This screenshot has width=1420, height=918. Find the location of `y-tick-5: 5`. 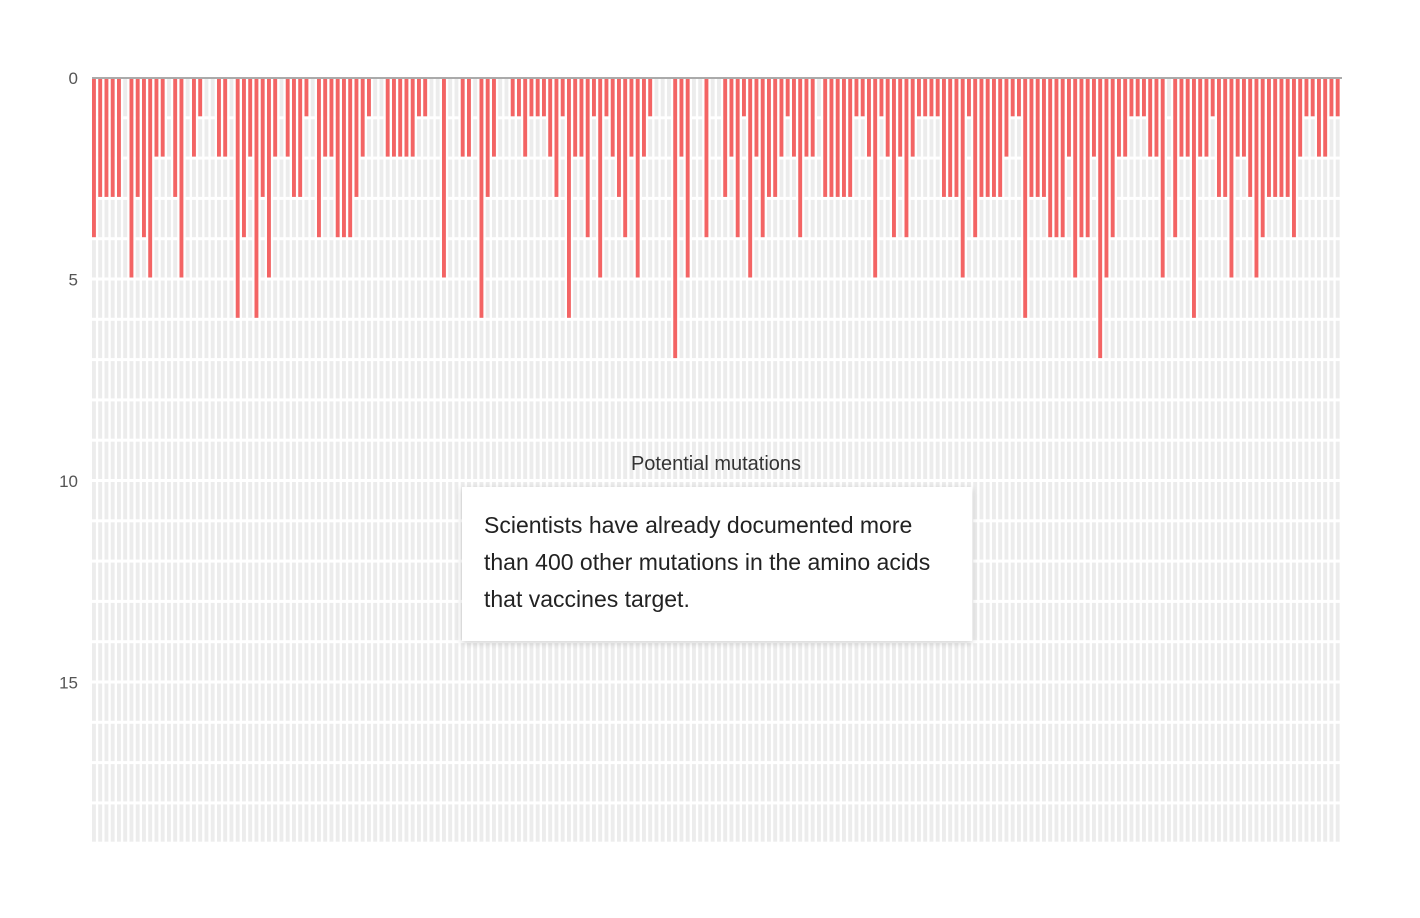

y-tick-5: 5 is located at coordinates (73, 280).